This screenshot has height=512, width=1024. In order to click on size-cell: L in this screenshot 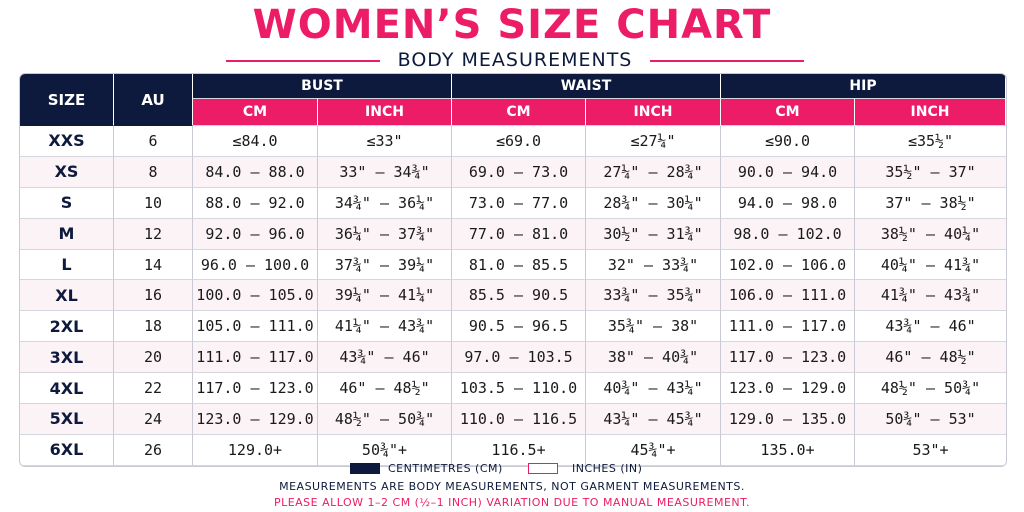, I will do `click(67, 265)`.